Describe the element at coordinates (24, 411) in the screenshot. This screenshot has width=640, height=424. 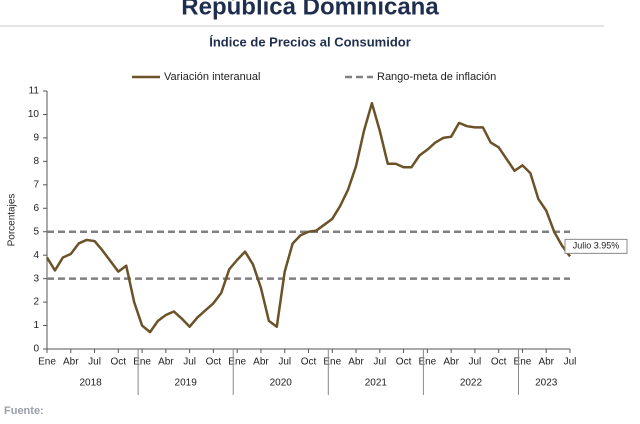
I see `source: Fuente:` at that location.